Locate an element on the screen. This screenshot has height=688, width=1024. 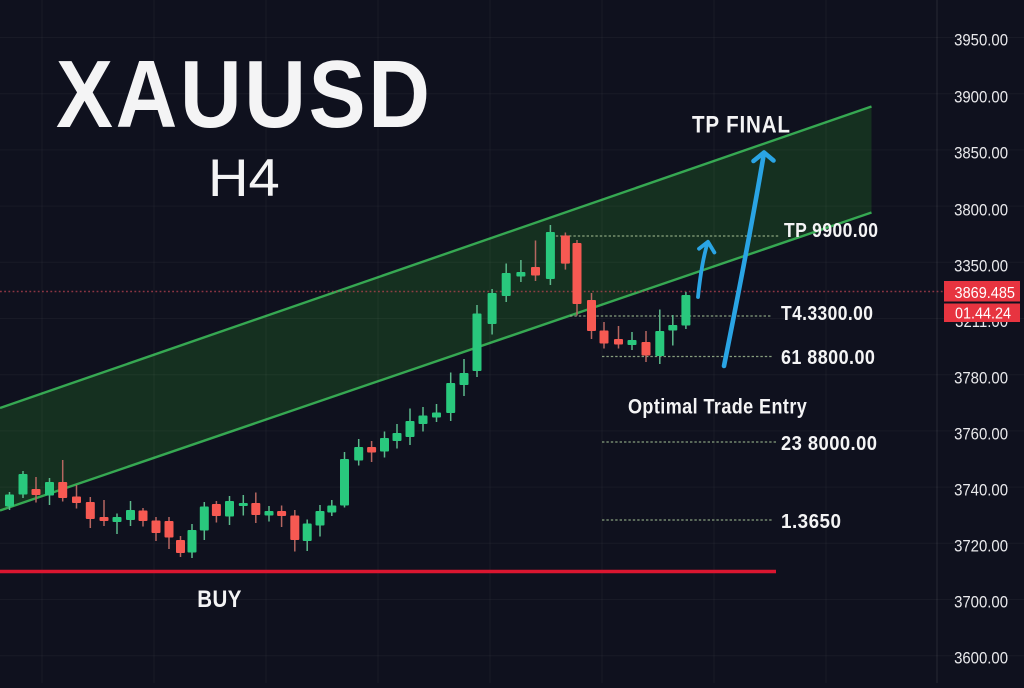
svg-text: 3600.00 is located at coordinates (981, 659).